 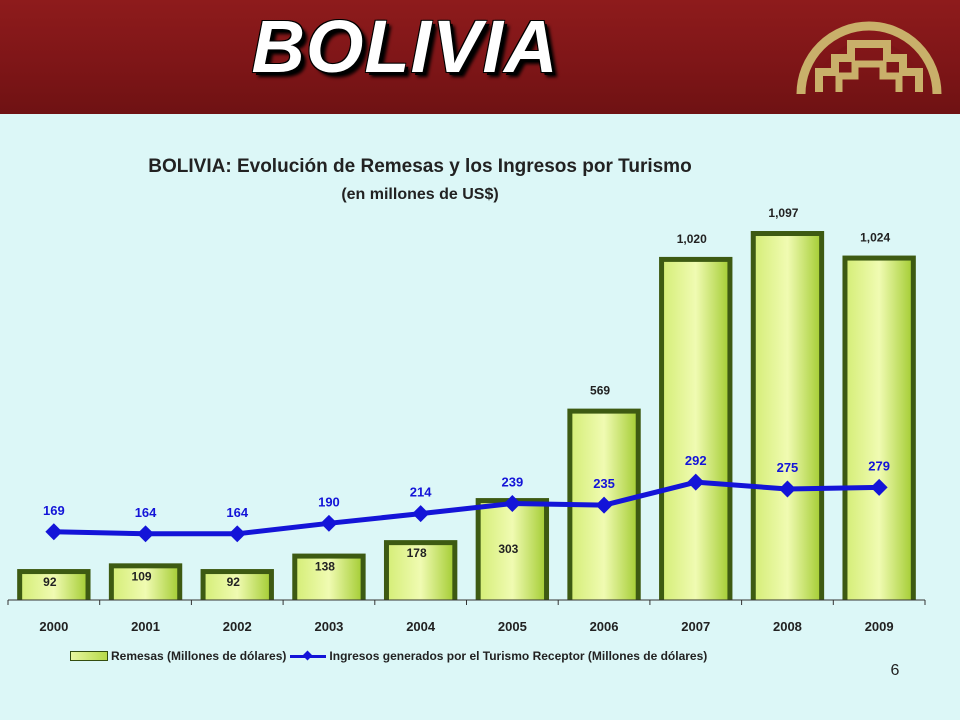 I want to click on x-tick-label: 2000, so click(x=53, y=626).